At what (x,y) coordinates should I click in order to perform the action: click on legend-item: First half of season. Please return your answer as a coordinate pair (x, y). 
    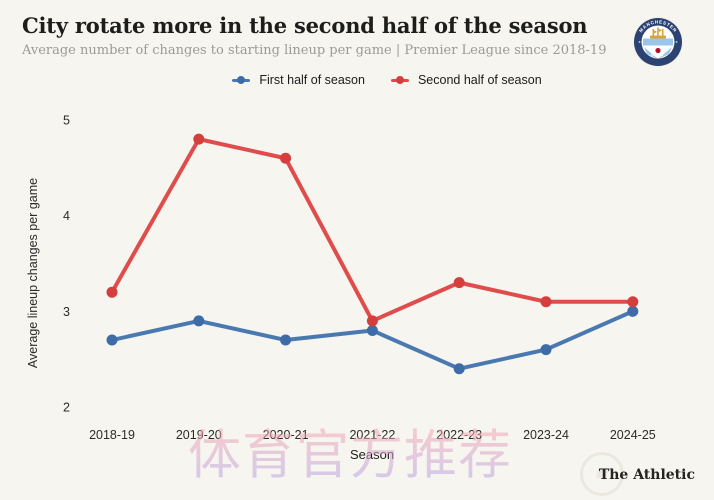
    Looking at the image, I should click on (298, 80).